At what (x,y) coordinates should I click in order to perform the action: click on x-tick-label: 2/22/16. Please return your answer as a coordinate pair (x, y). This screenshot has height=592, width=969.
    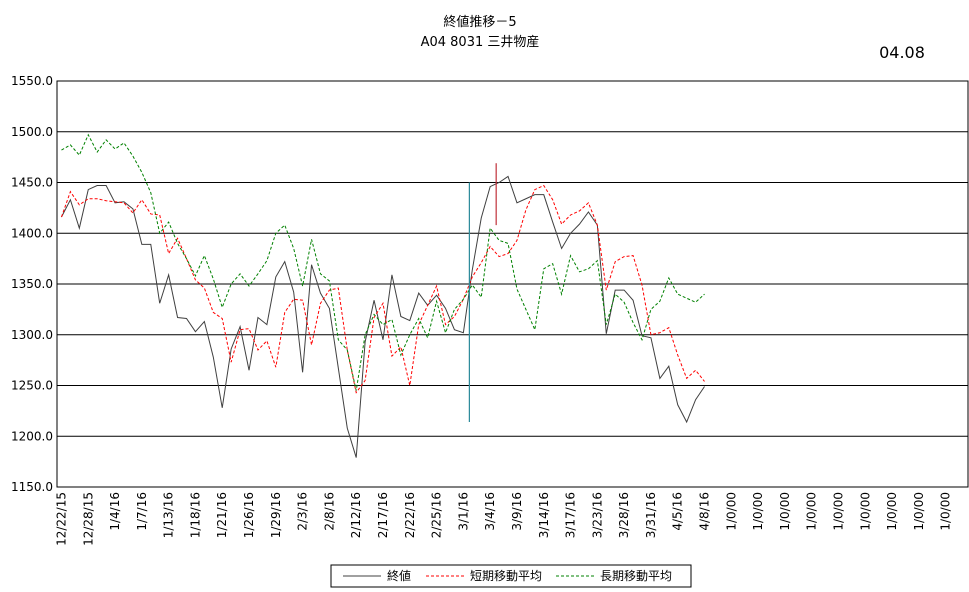
    Looking at the image, I should click on (410, 515).